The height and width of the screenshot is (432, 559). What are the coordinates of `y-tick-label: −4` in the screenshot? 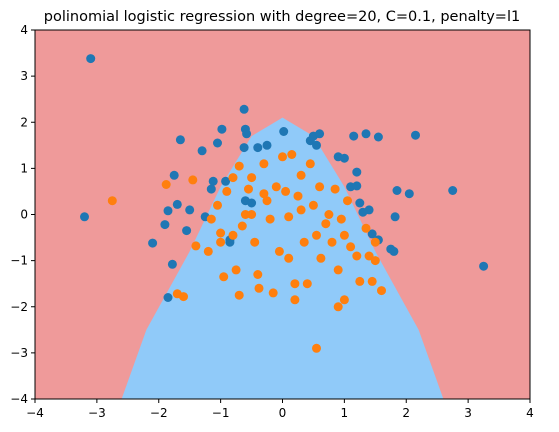 It's located at (19, 399).